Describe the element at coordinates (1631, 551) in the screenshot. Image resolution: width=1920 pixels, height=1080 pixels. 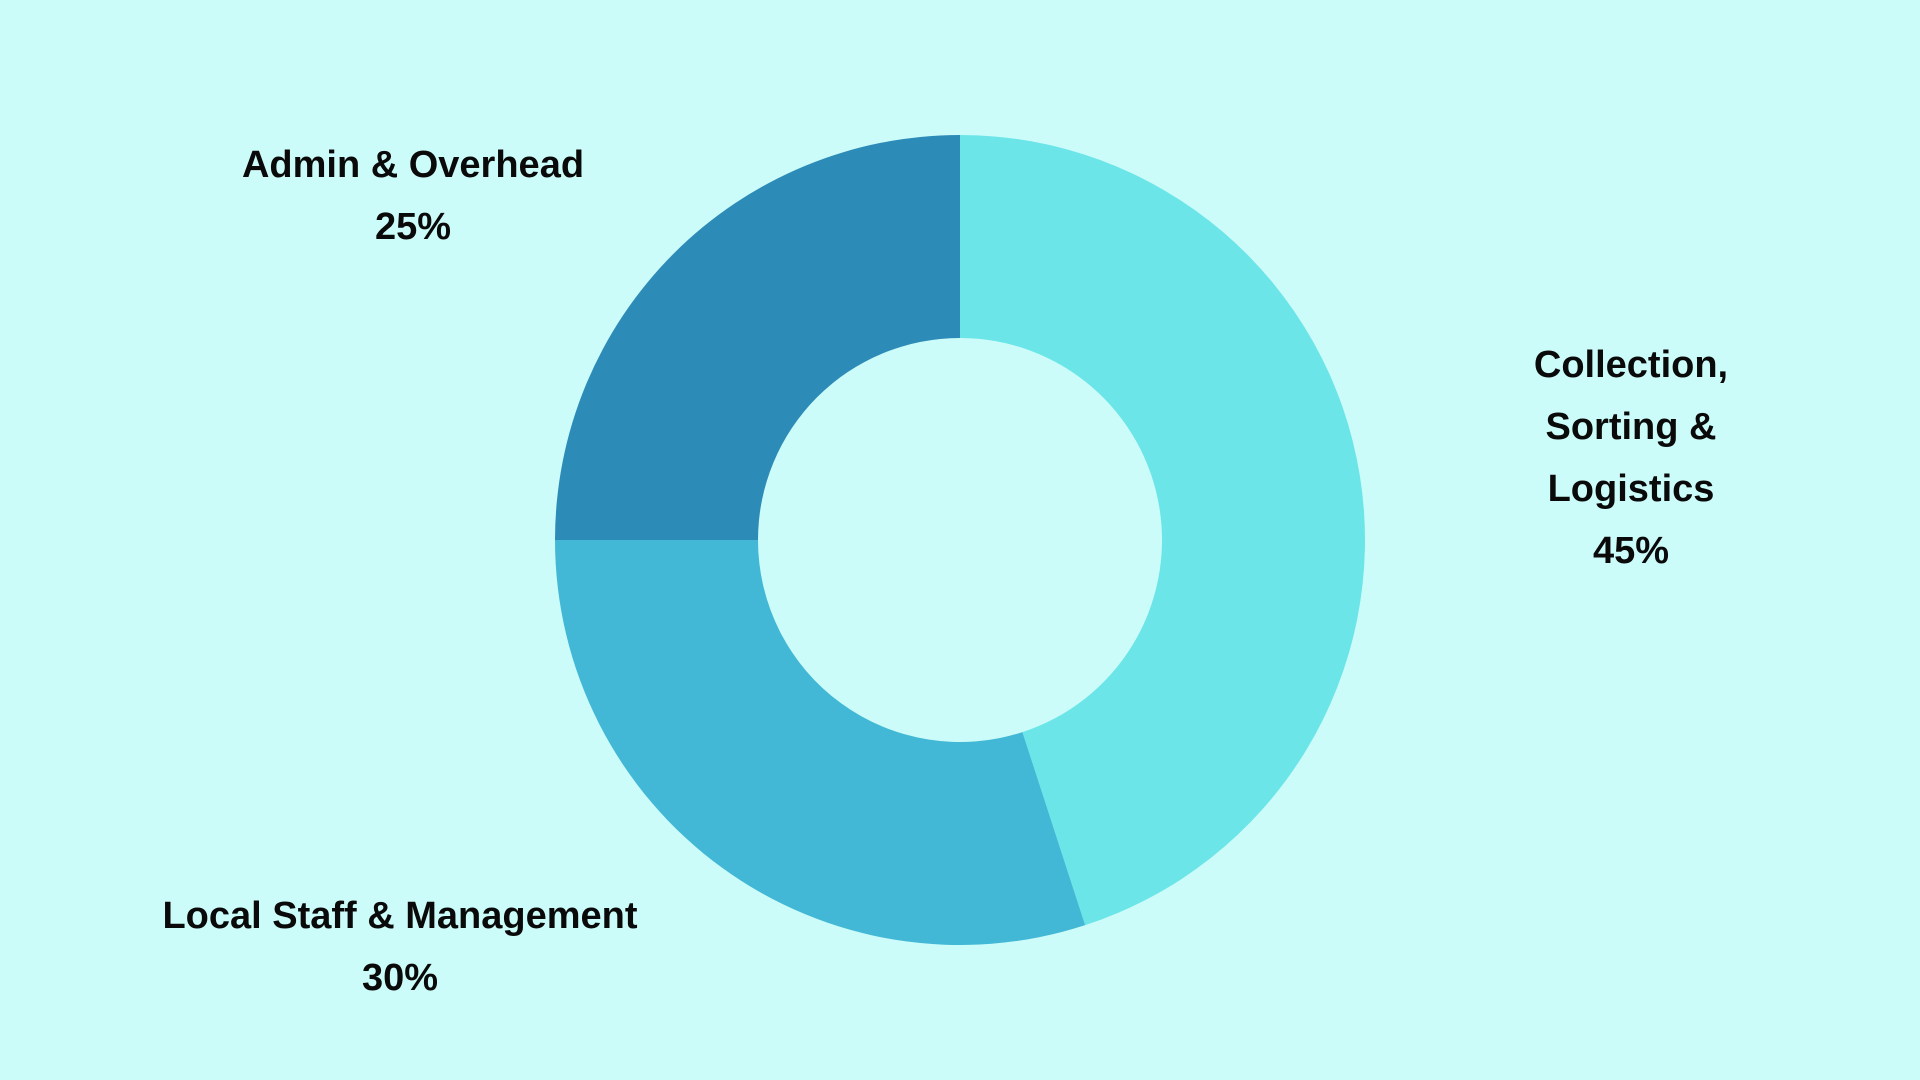
I see `value-label: 45%` at that location.